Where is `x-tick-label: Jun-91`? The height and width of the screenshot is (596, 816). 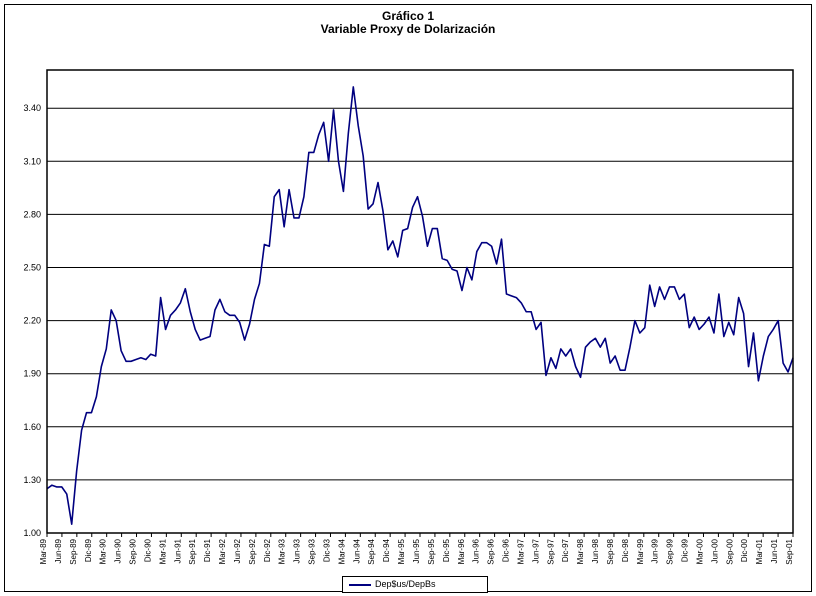
x-tick-label: Jun-91 is located at coordinates (177, 550).